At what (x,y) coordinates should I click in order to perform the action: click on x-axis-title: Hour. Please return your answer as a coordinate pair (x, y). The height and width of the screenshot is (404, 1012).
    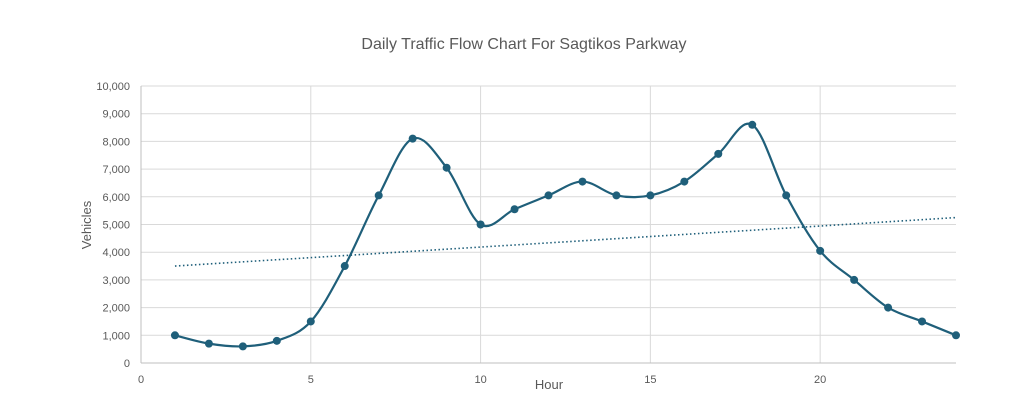
    Looking at the image, I should click on (549, 384).